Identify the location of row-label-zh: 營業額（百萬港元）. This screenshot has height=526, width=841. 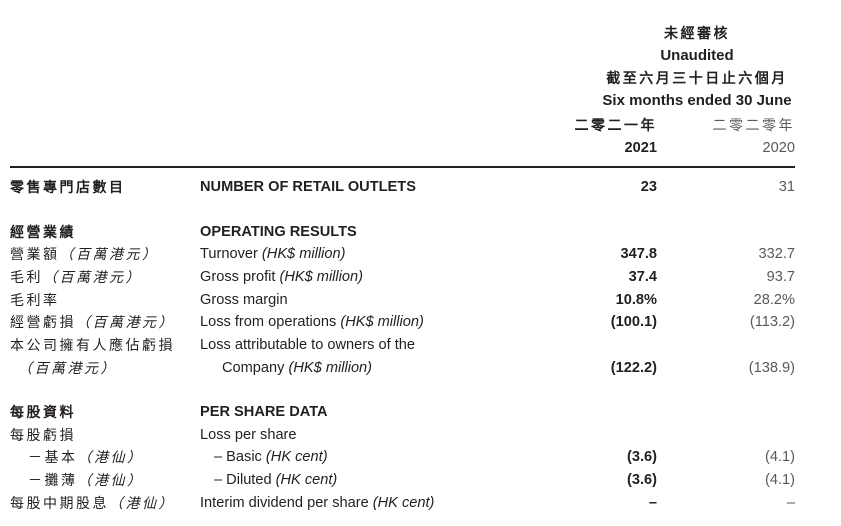
(105, 255).